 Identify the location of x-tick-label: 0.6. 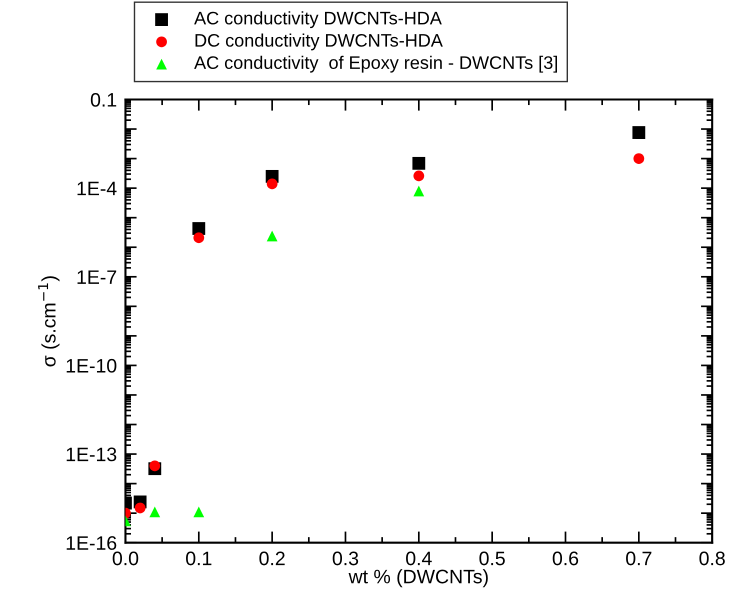
(565, 559).